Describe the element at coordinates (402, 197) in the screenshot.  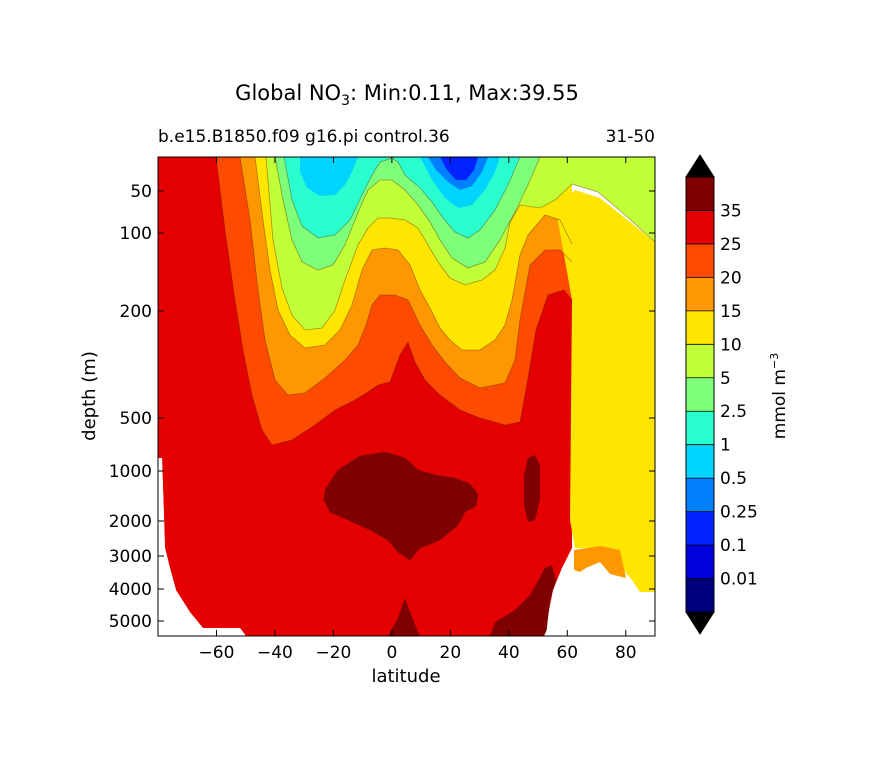
I see `contour-line-2.5` at that location.